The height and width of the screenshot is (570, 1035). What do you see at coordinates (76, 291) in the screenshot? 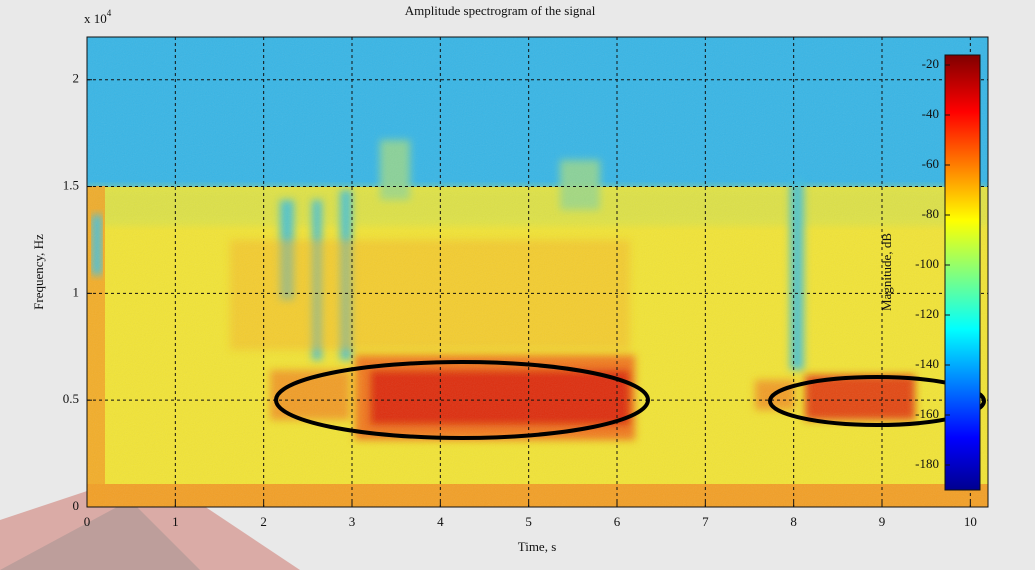
I see `y-tick-label: 1` at bounding box center [76, 291].